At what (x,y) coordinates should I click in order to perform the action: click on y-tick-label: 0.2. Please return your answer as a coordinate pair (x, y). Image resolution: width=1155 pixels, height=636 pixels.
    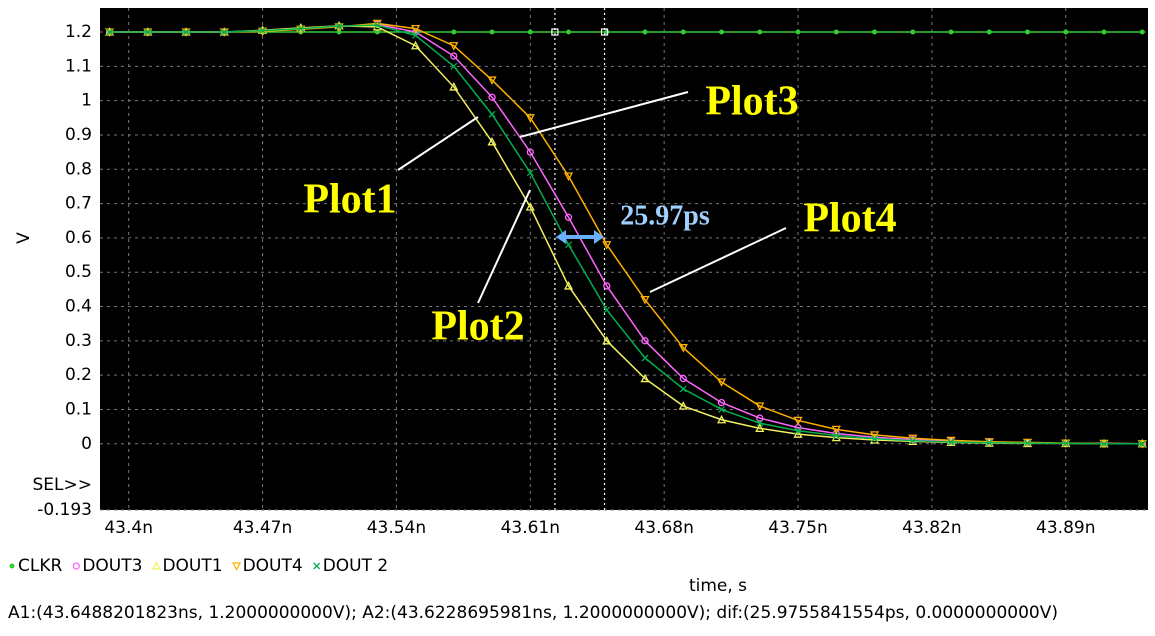
    Looking at the image, I should click on (78, 375).